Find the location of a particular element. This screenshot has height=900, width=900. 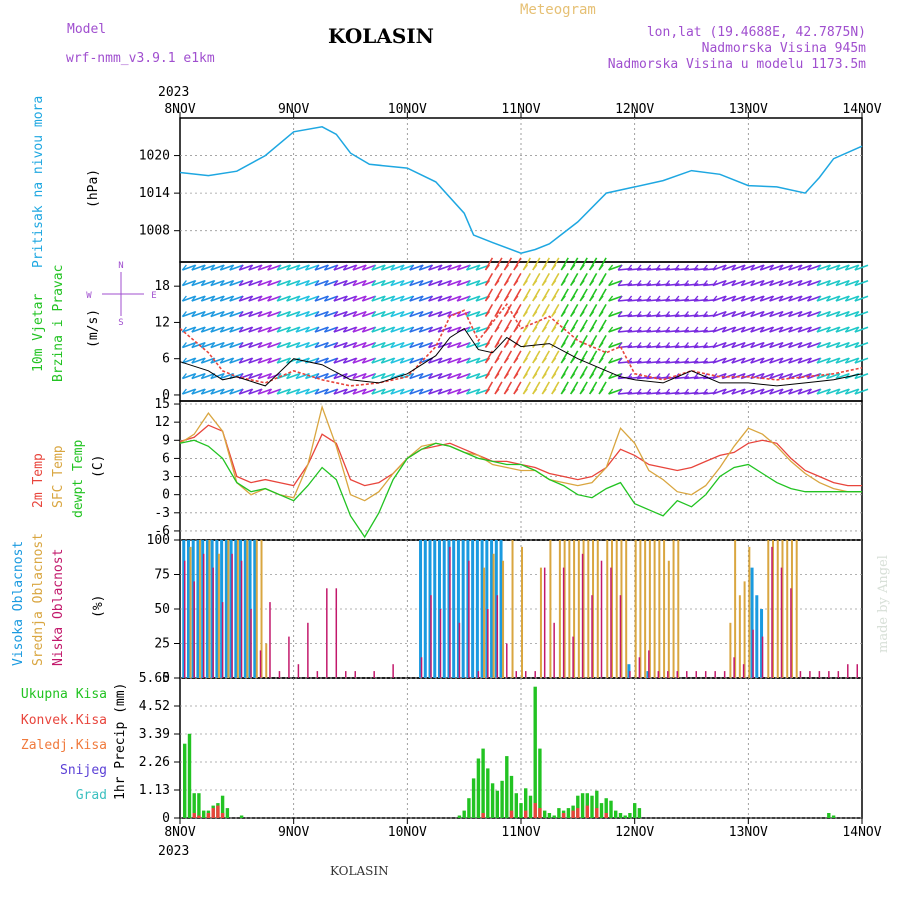

compass-s: S is located at coordinates (120, 323).